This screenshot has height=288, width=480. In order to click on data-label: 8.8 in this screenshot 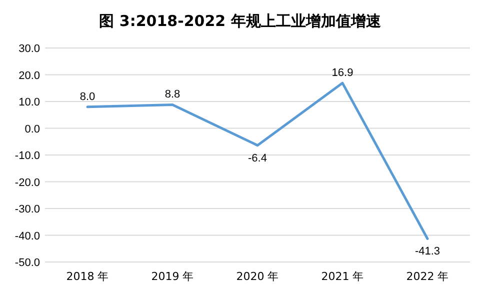, I will do `click(172, 94)`.